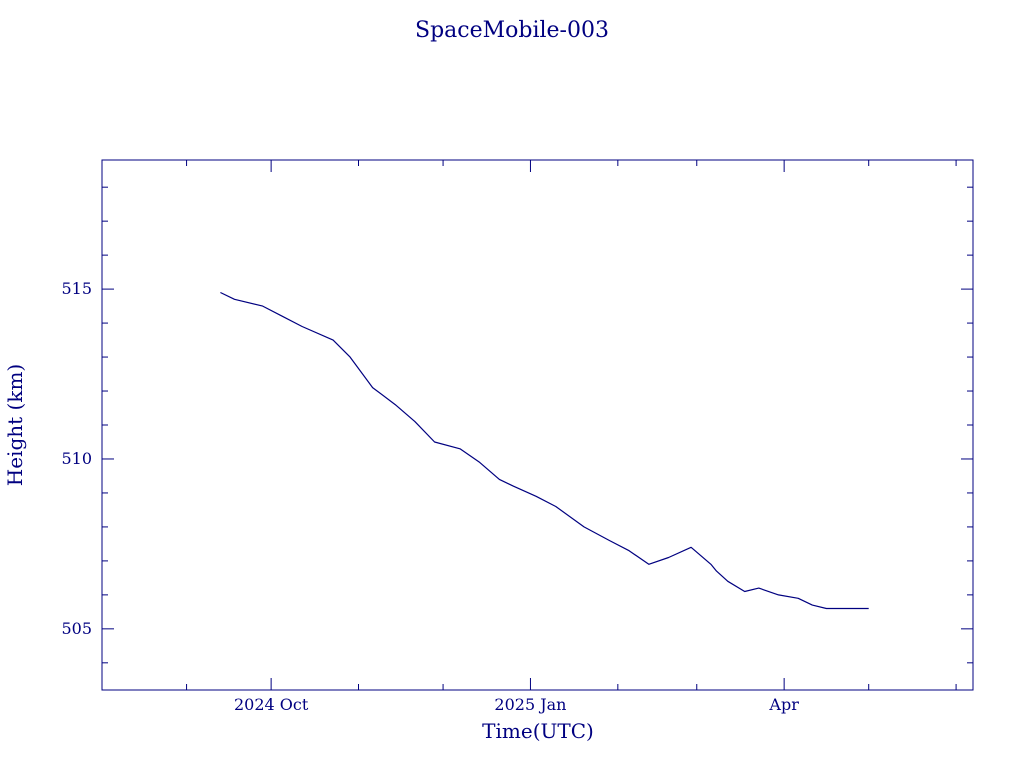 The width and height of the screenshot is (1024, 768). I want to click on y-tick-label: 505, so click(76, 628).